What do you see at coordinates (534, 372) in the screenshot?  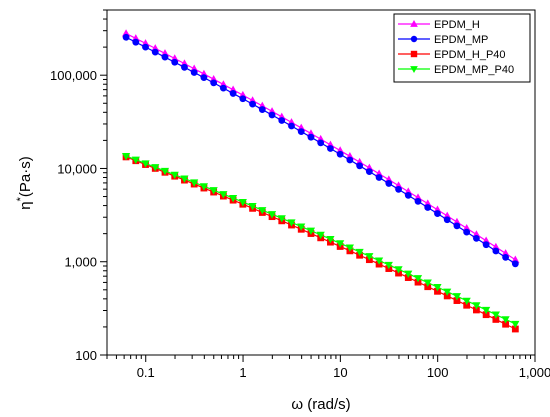 I see `x-tick-label: 1,000` at bounding box center [534, 372].